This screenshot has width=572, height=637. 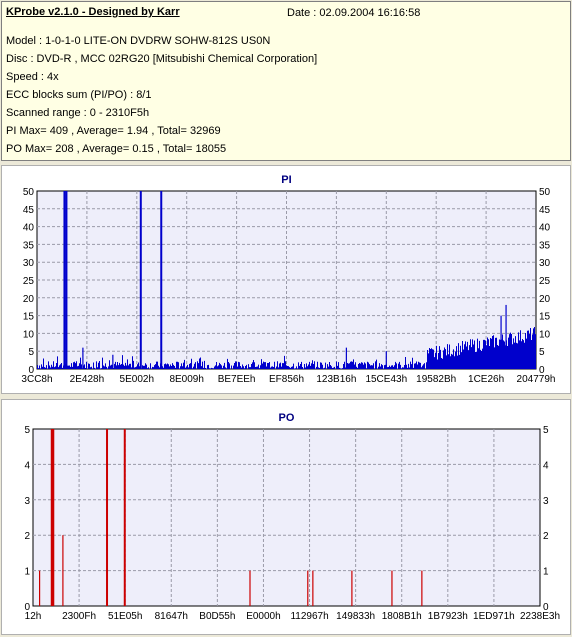 What do you see at coordinates (87, 379) in the screenshot?
I see `x-tick-label: 2E428h` at bounding box center [87, 379].